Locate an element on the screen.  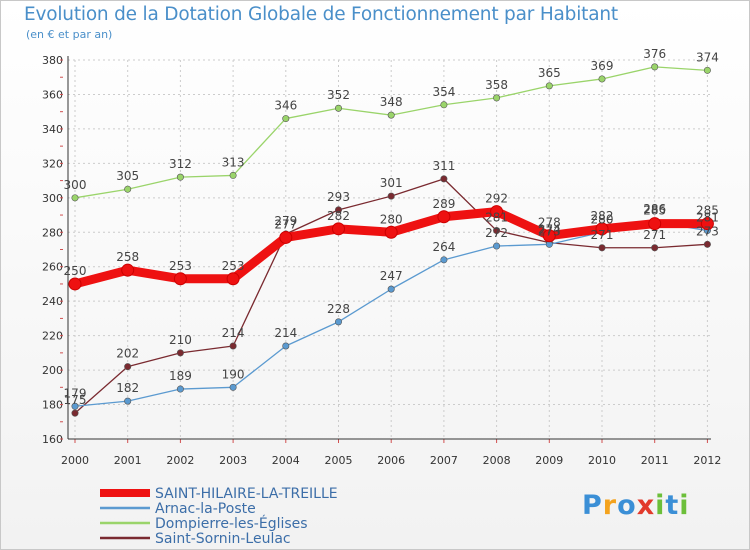
data-label: 277 is located at coordinates (285, 224).